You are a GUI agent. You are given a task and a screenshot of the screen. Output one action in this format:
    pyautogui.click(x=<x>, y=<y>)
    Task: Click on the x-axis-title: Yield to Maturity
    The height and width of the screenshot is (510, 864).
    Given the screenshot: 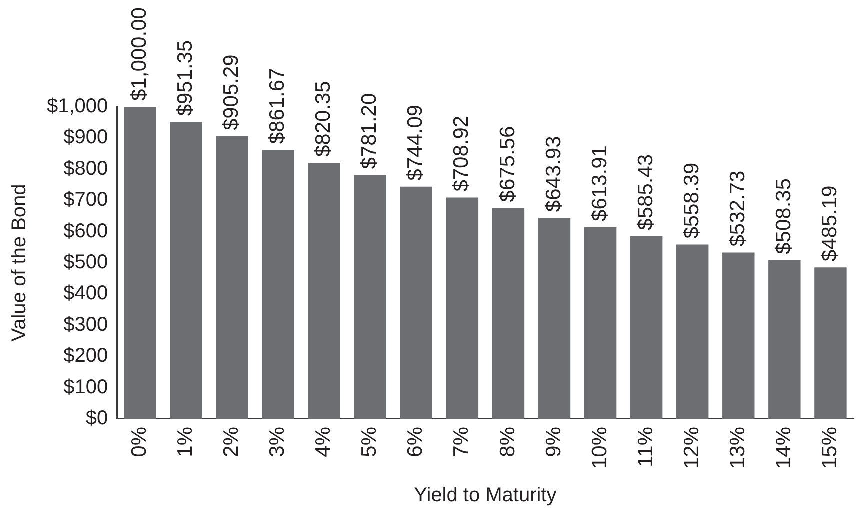 What is the action you would take?
    pyautogui.click(x=485, y=495)
    